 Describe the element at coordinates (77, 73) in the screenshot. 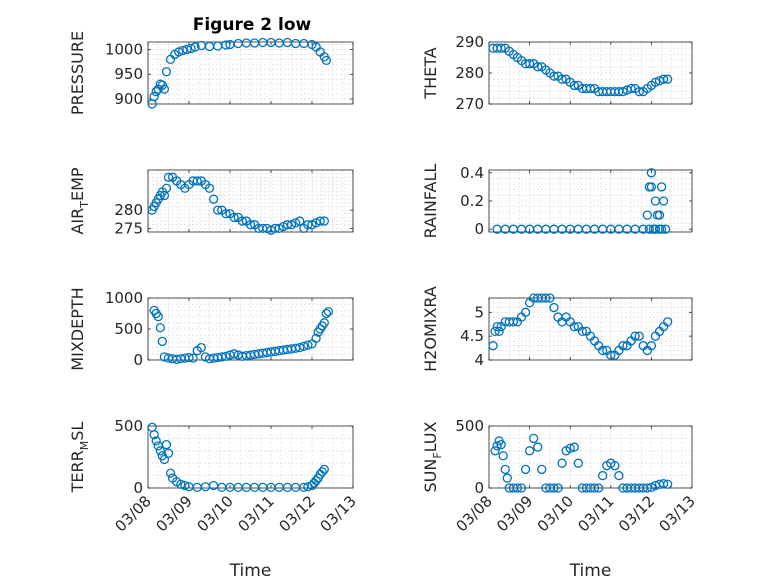

I see `y-axis-label: PRESSURE` at that location.